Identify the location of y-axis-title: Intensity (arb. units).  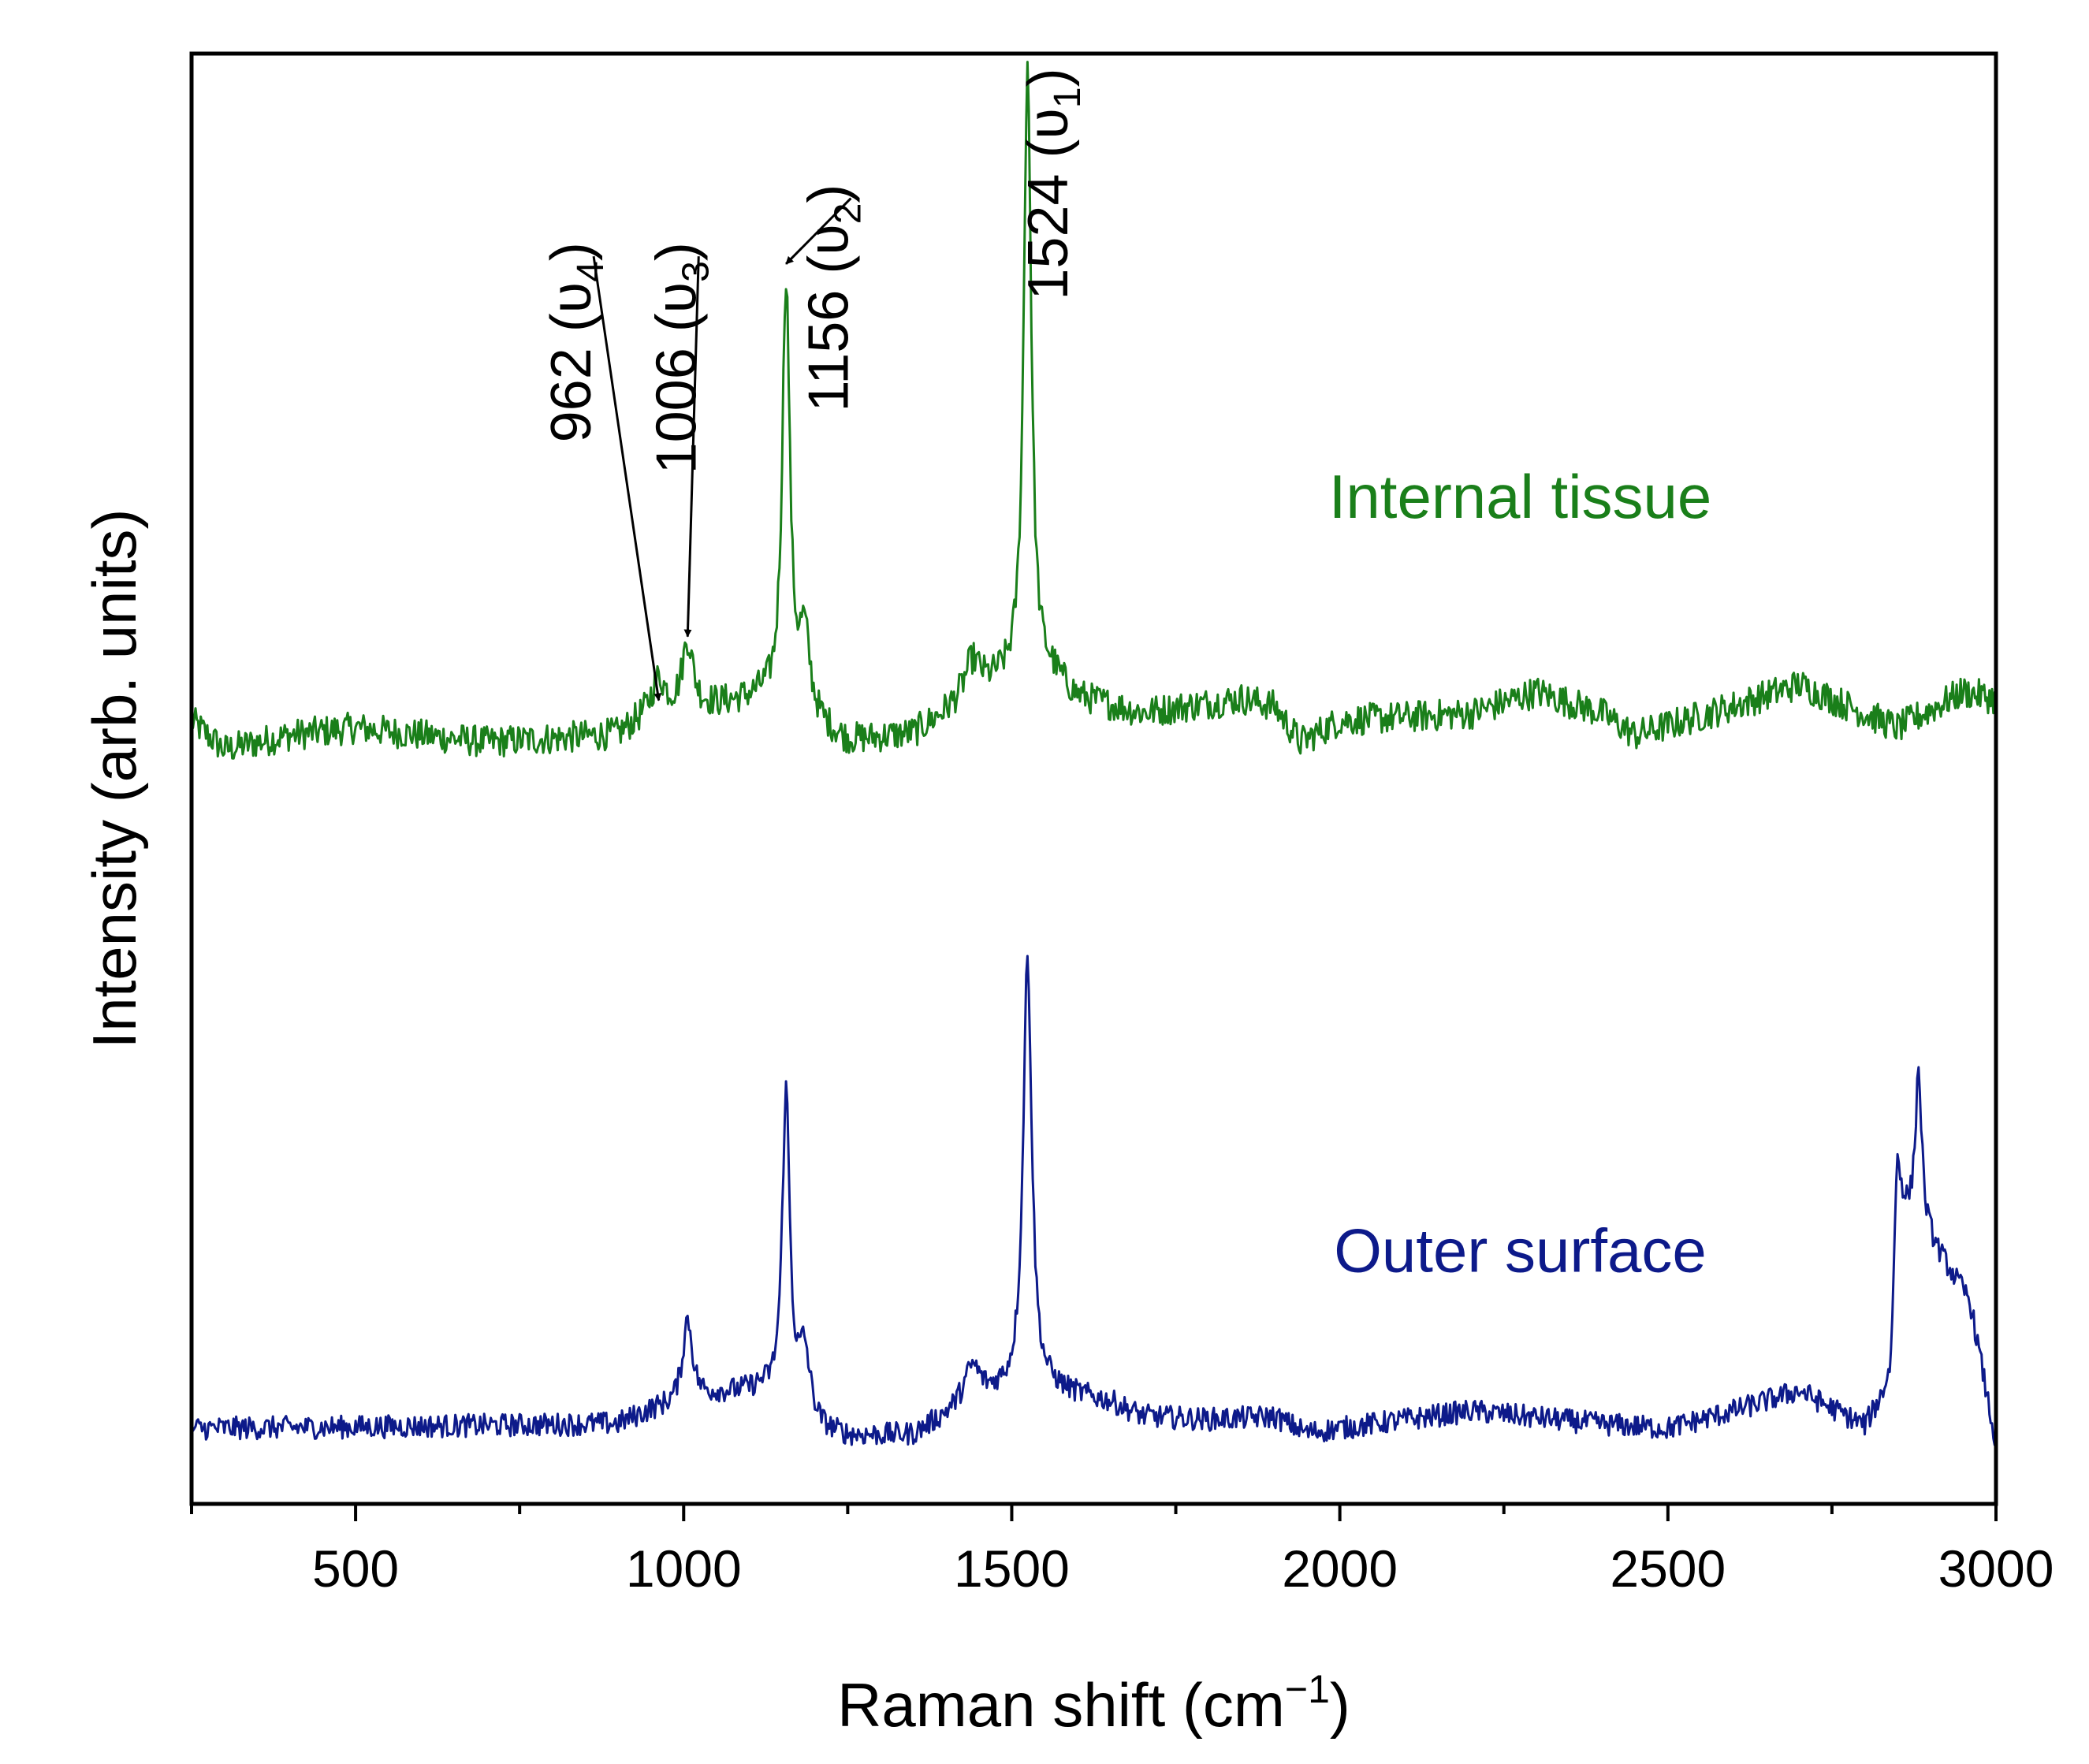
(115, 779).